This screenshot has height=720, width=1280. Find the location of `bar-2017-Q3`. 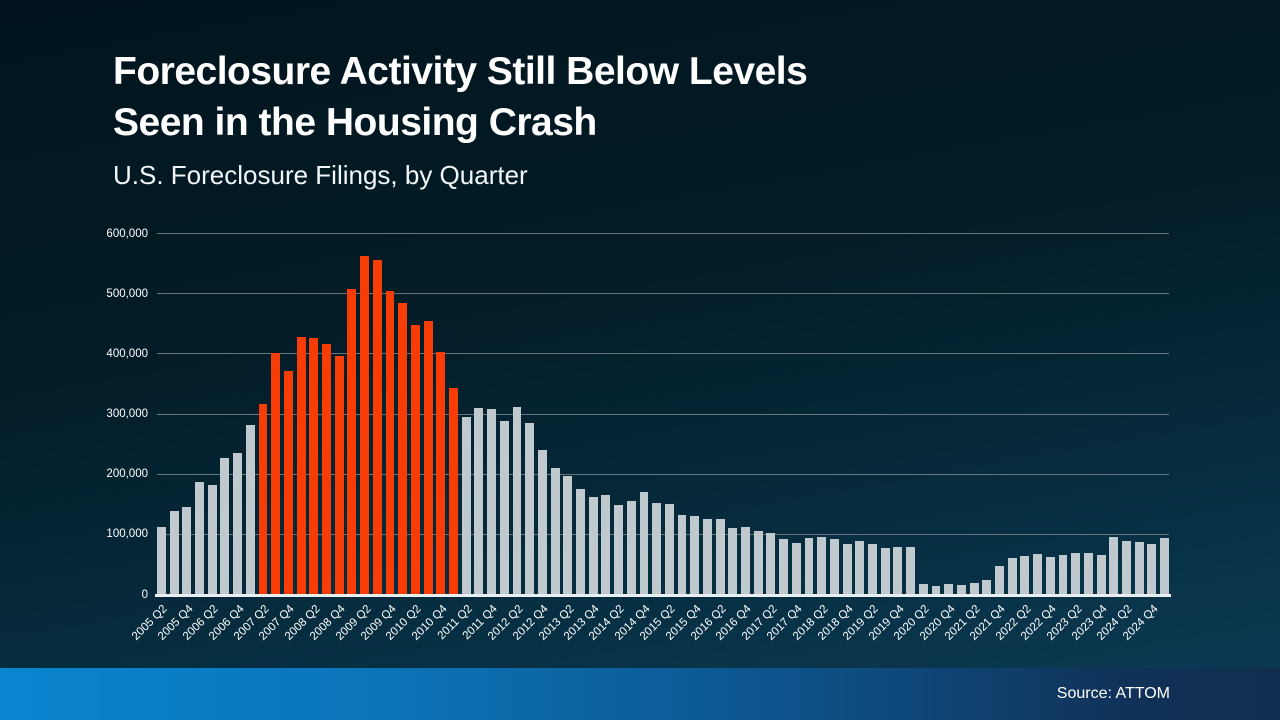

bar-2017-Q3 is located at coordinates (784, 566).